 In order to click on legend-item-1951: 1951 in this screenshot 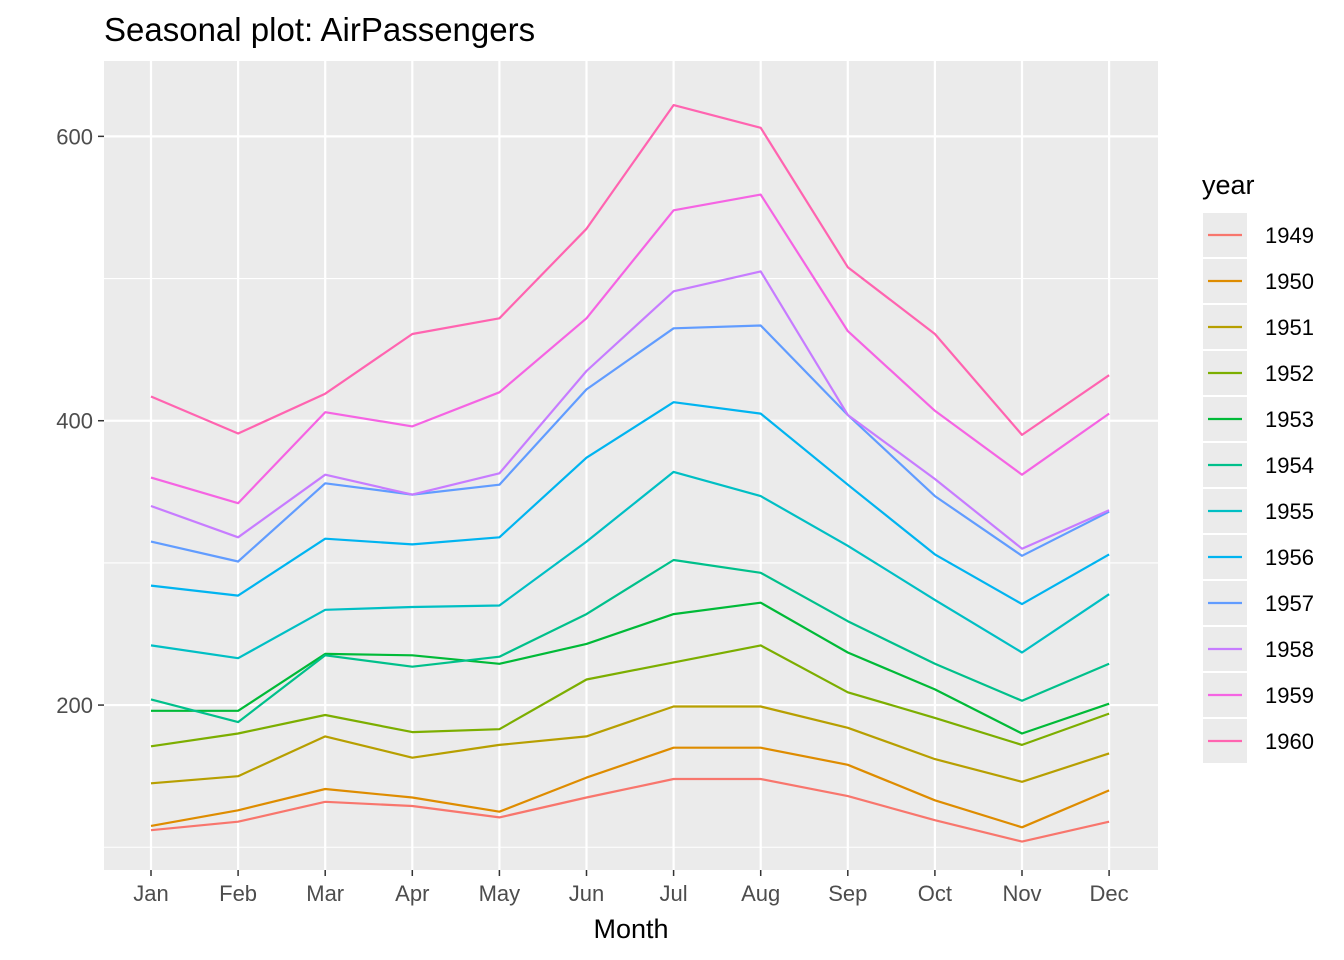, I will do `click(1258, 327)`.